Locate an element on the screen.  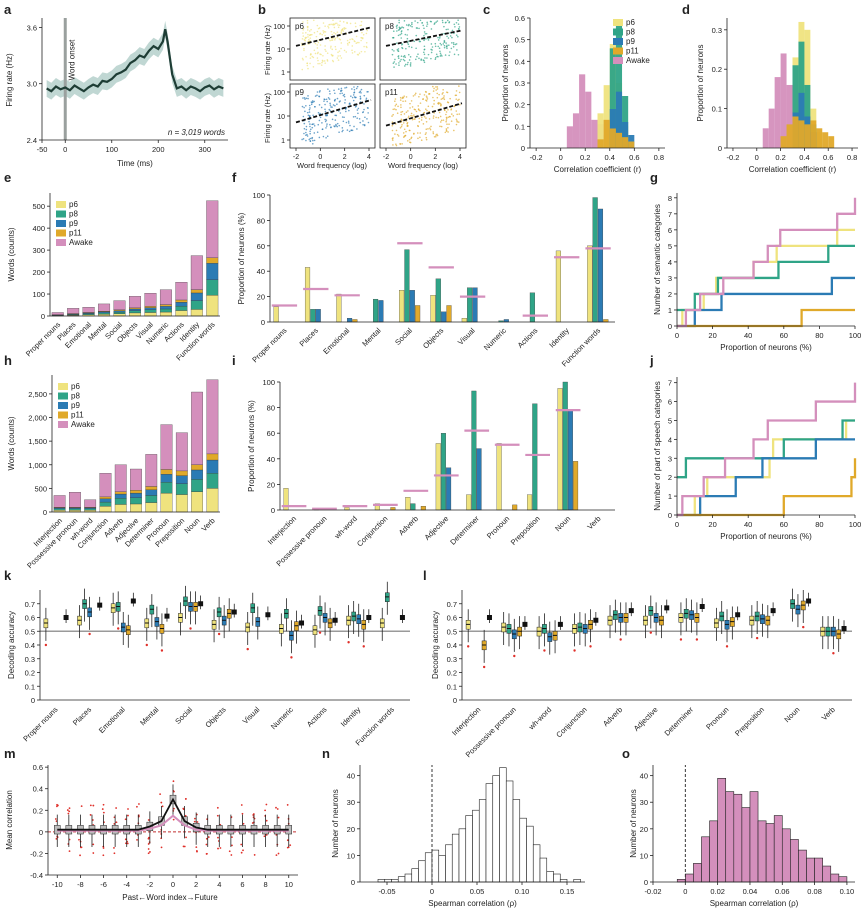
grouped-bar-p9 is located at coordinates (412, 306).